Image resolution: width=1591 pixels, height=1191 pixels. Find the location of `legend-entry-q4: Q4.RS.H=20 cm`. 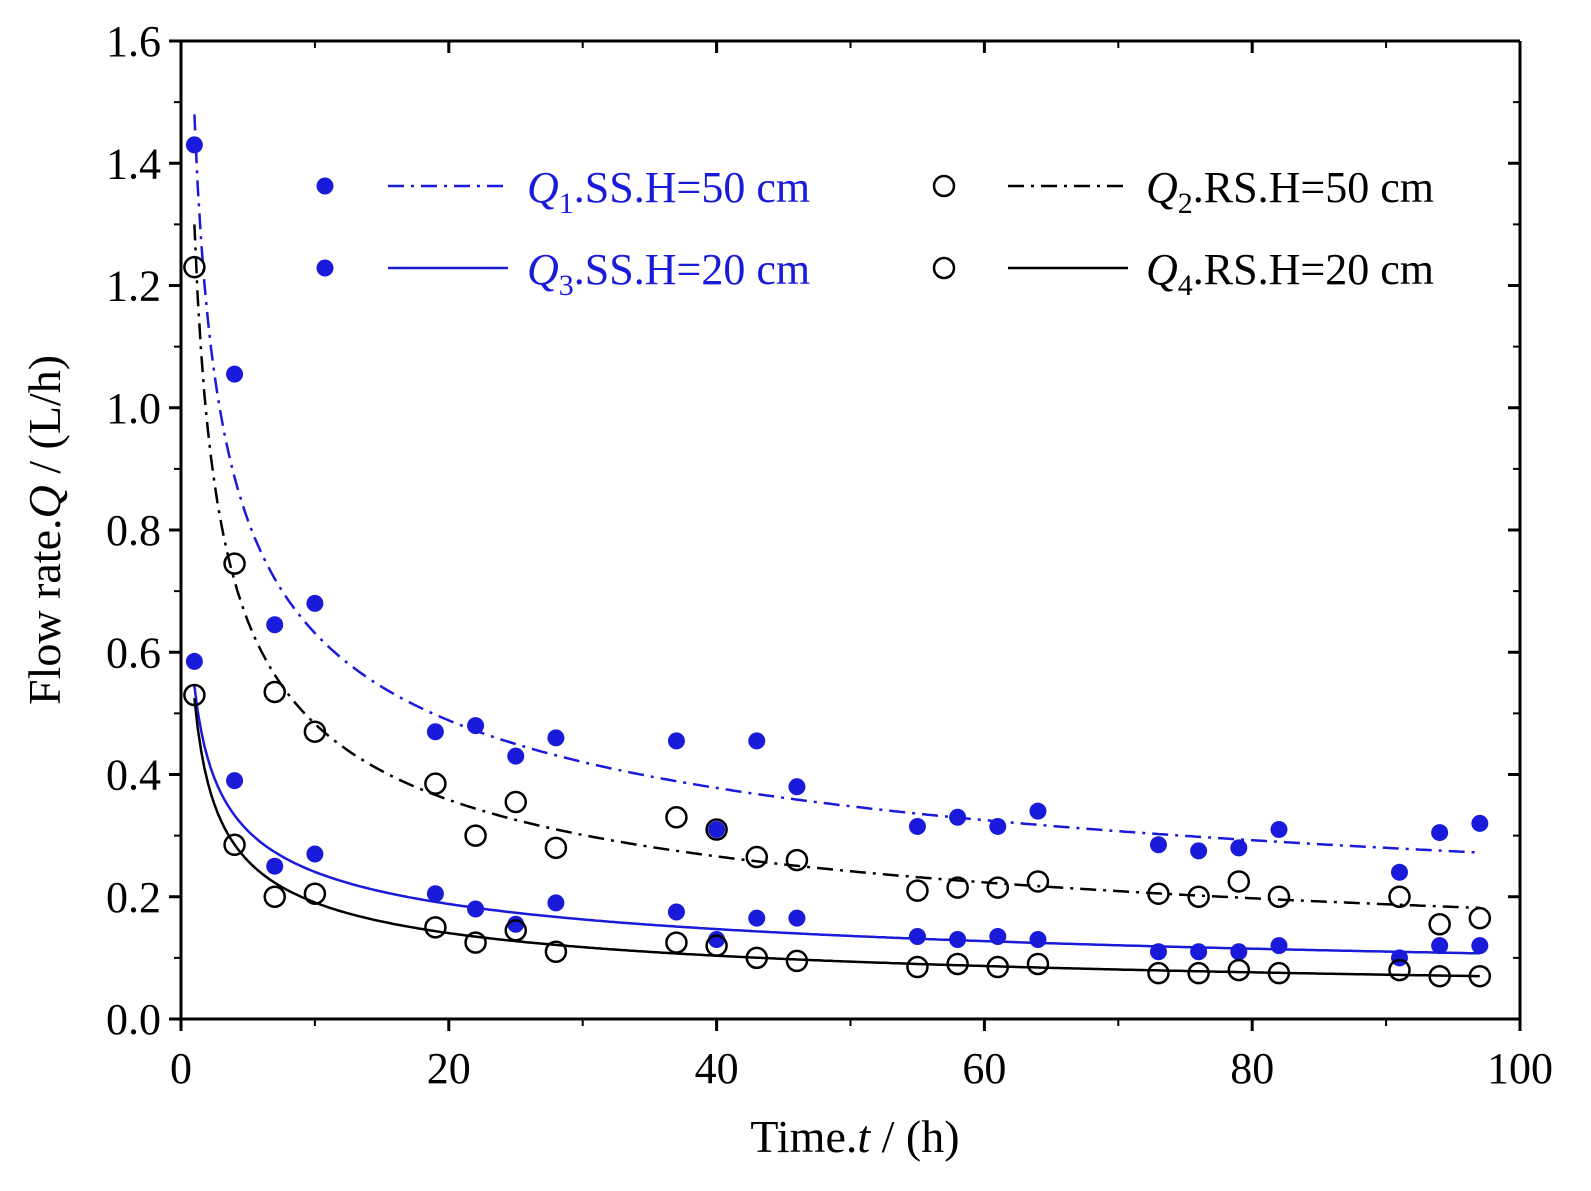

legend-entry-q4: Q4.RS.H=20 cm is located at coordinates (1183, 273).